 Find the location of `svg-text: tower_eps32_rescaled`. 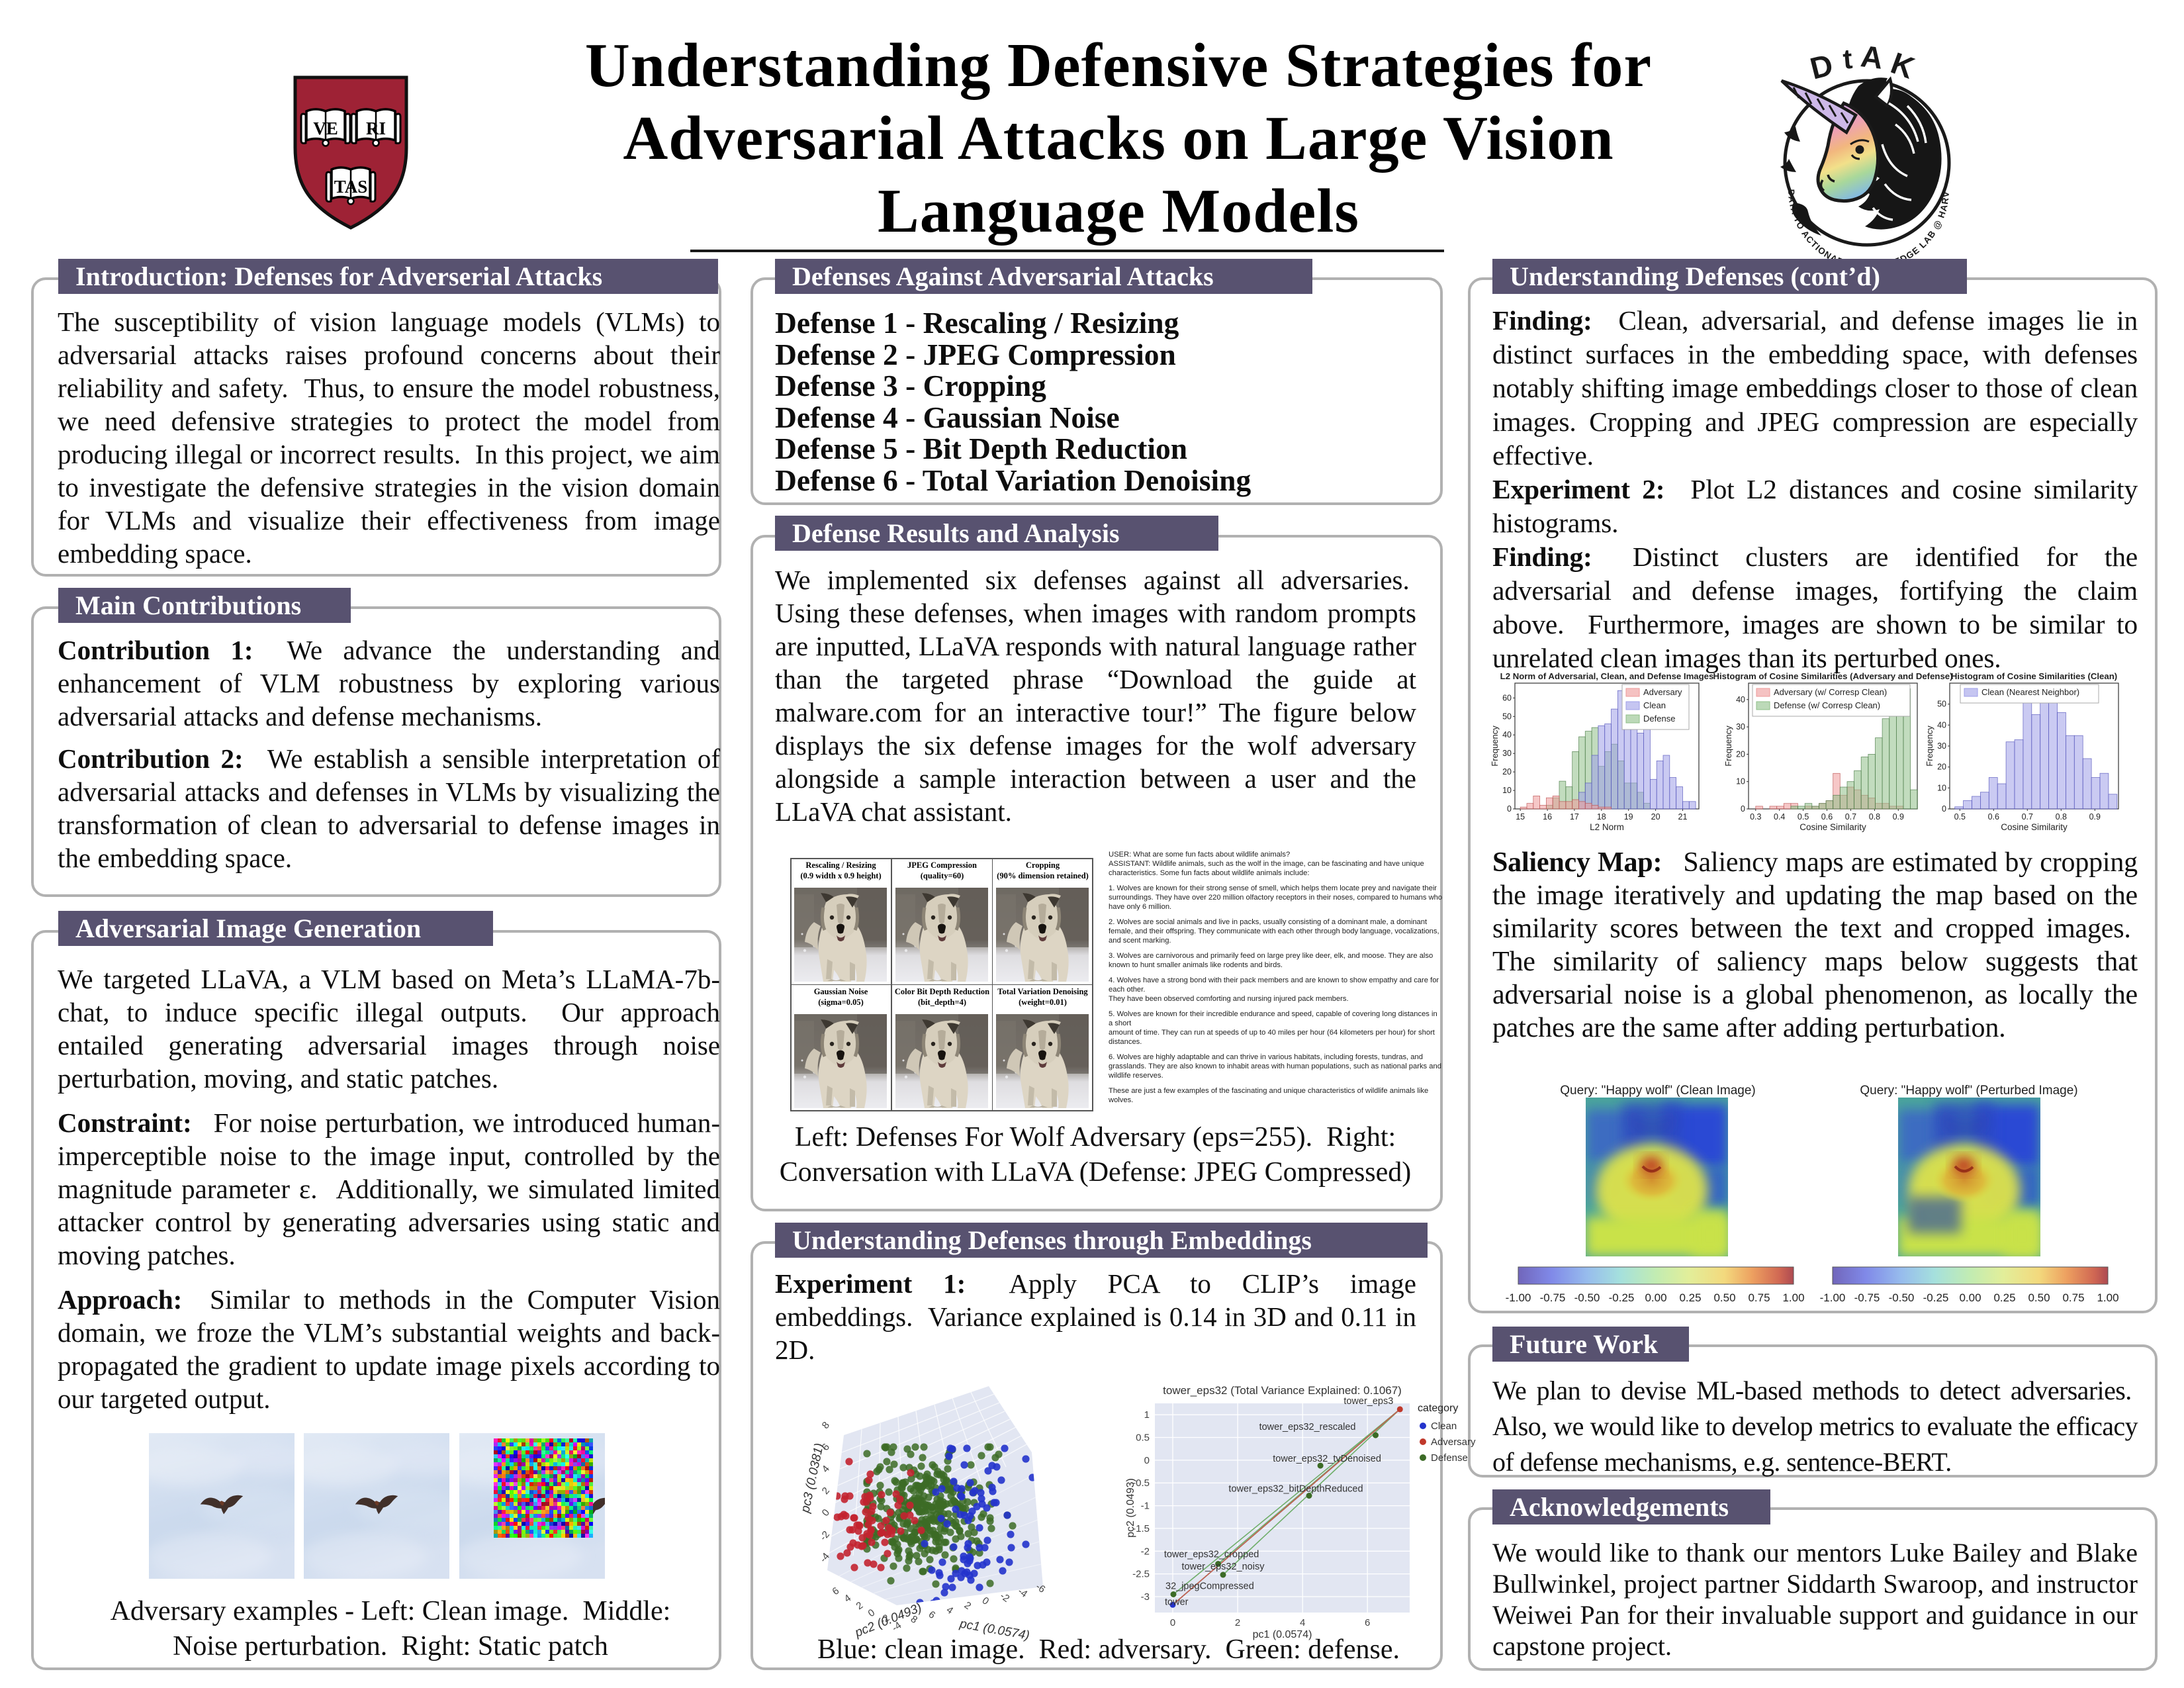

svg-text: tower_eps32_rescaled is located at coordinates (1307, 1427).